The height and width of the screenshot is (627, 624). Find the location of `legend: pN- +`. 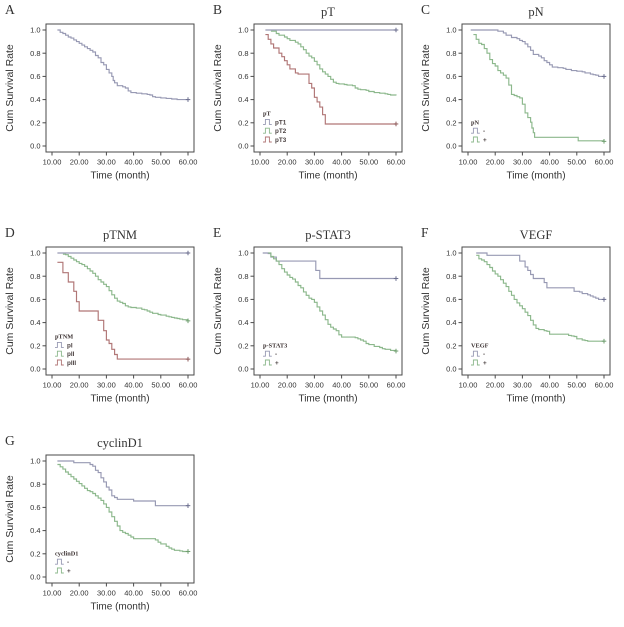

legend: pN- + is located at coordinates (479, 131).